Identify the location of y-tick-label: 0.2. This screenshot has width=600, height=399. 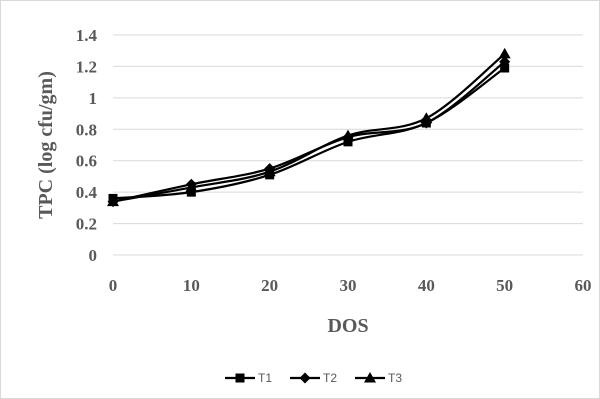
(86, 224).